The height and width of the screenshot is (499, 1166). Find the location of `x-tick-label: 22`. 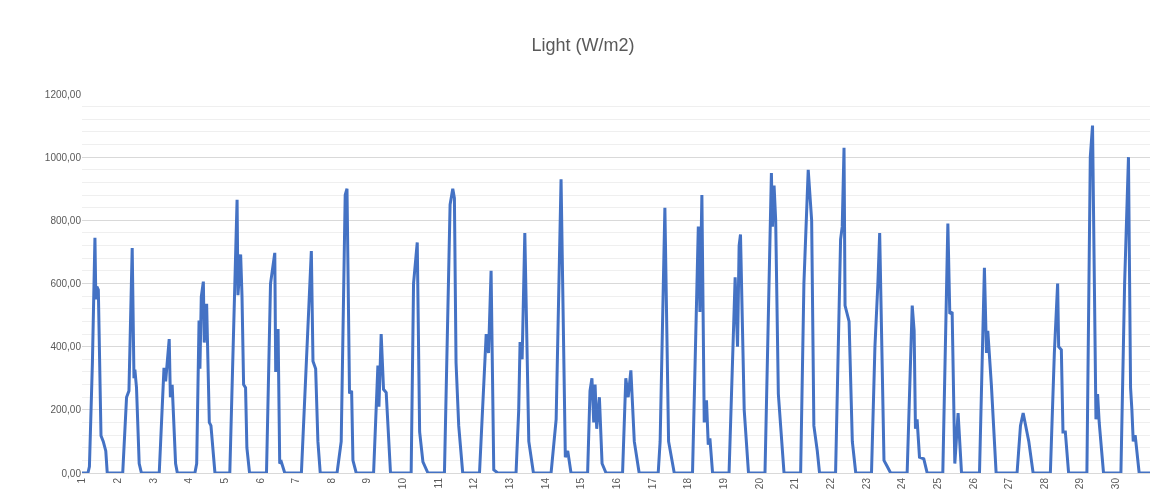

x-tick-label: 22 is located at coordinates (830, 483).